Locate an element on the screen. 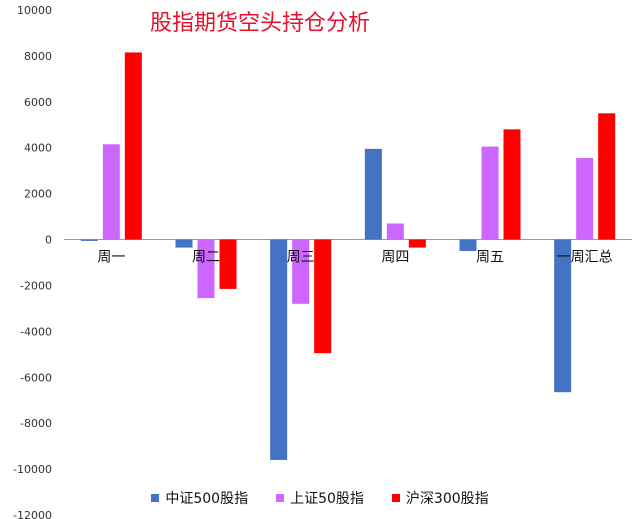  y-tick-label: 2000 is located at coordinates (38, 194).